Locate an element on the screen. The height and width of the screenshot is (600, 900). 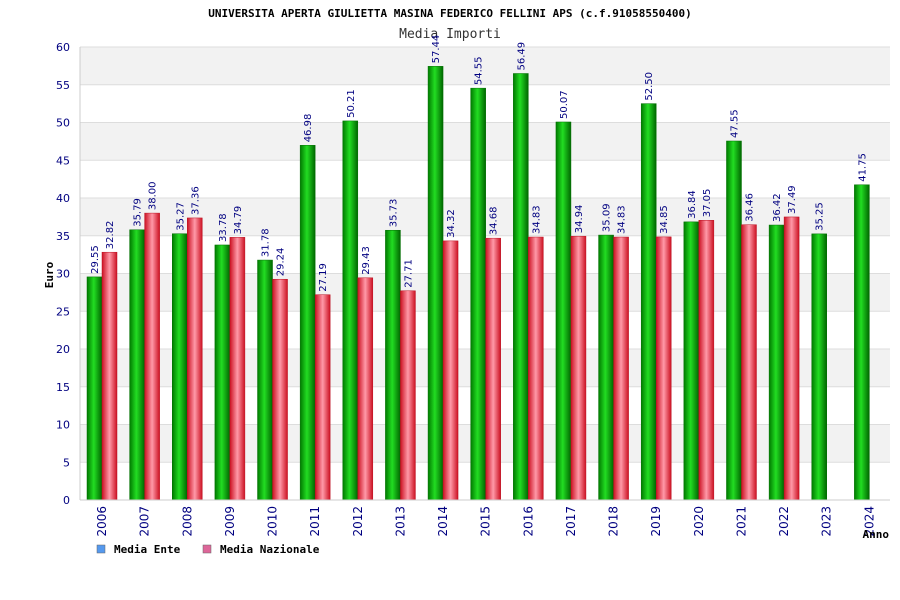
y-tick-label: 10 is located at coordinates (63, 425).